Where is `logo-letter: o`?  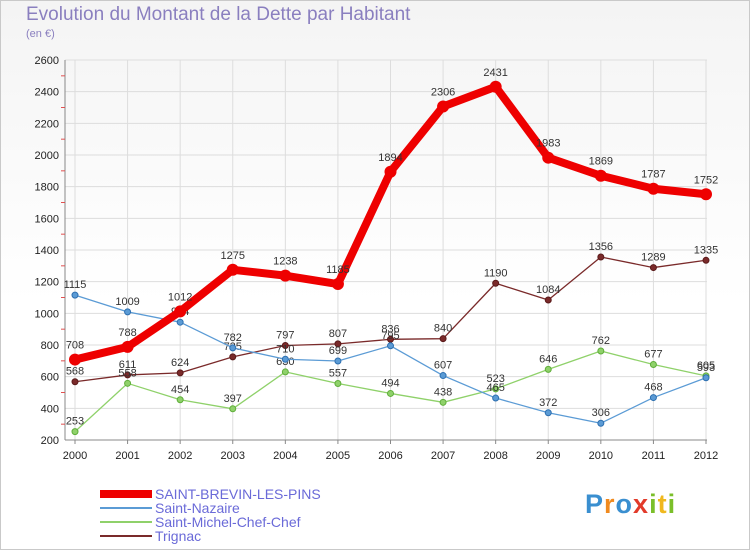
logo-letter: o is located at coordinates (624, 504).